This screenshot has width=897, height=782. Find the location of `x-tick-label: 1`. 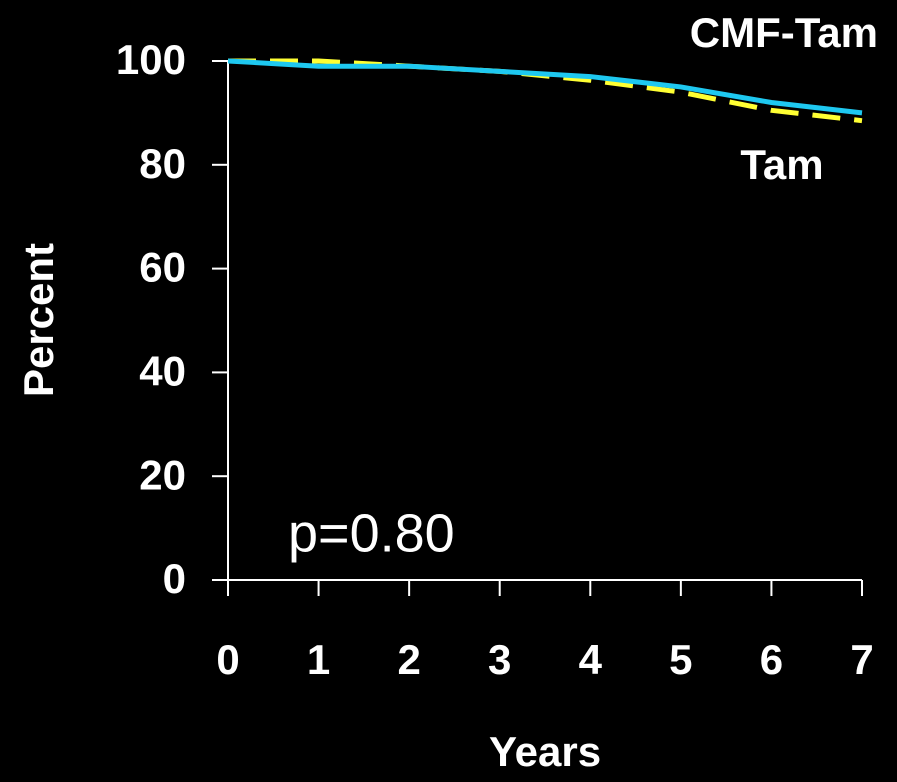

x-tick-label: 1 is located at coordinates (318, 659).